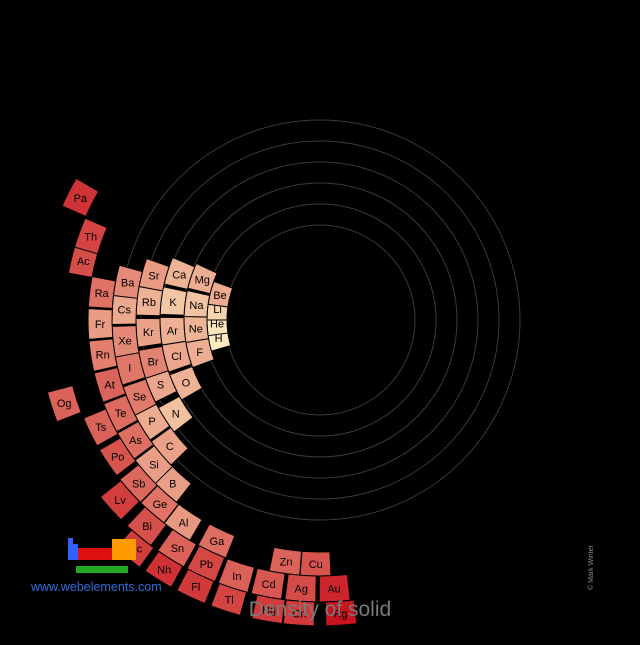 The width and height of the screenshot is (640, 645). I want to click on element-cell-tl: Tl, so click(229, 599).